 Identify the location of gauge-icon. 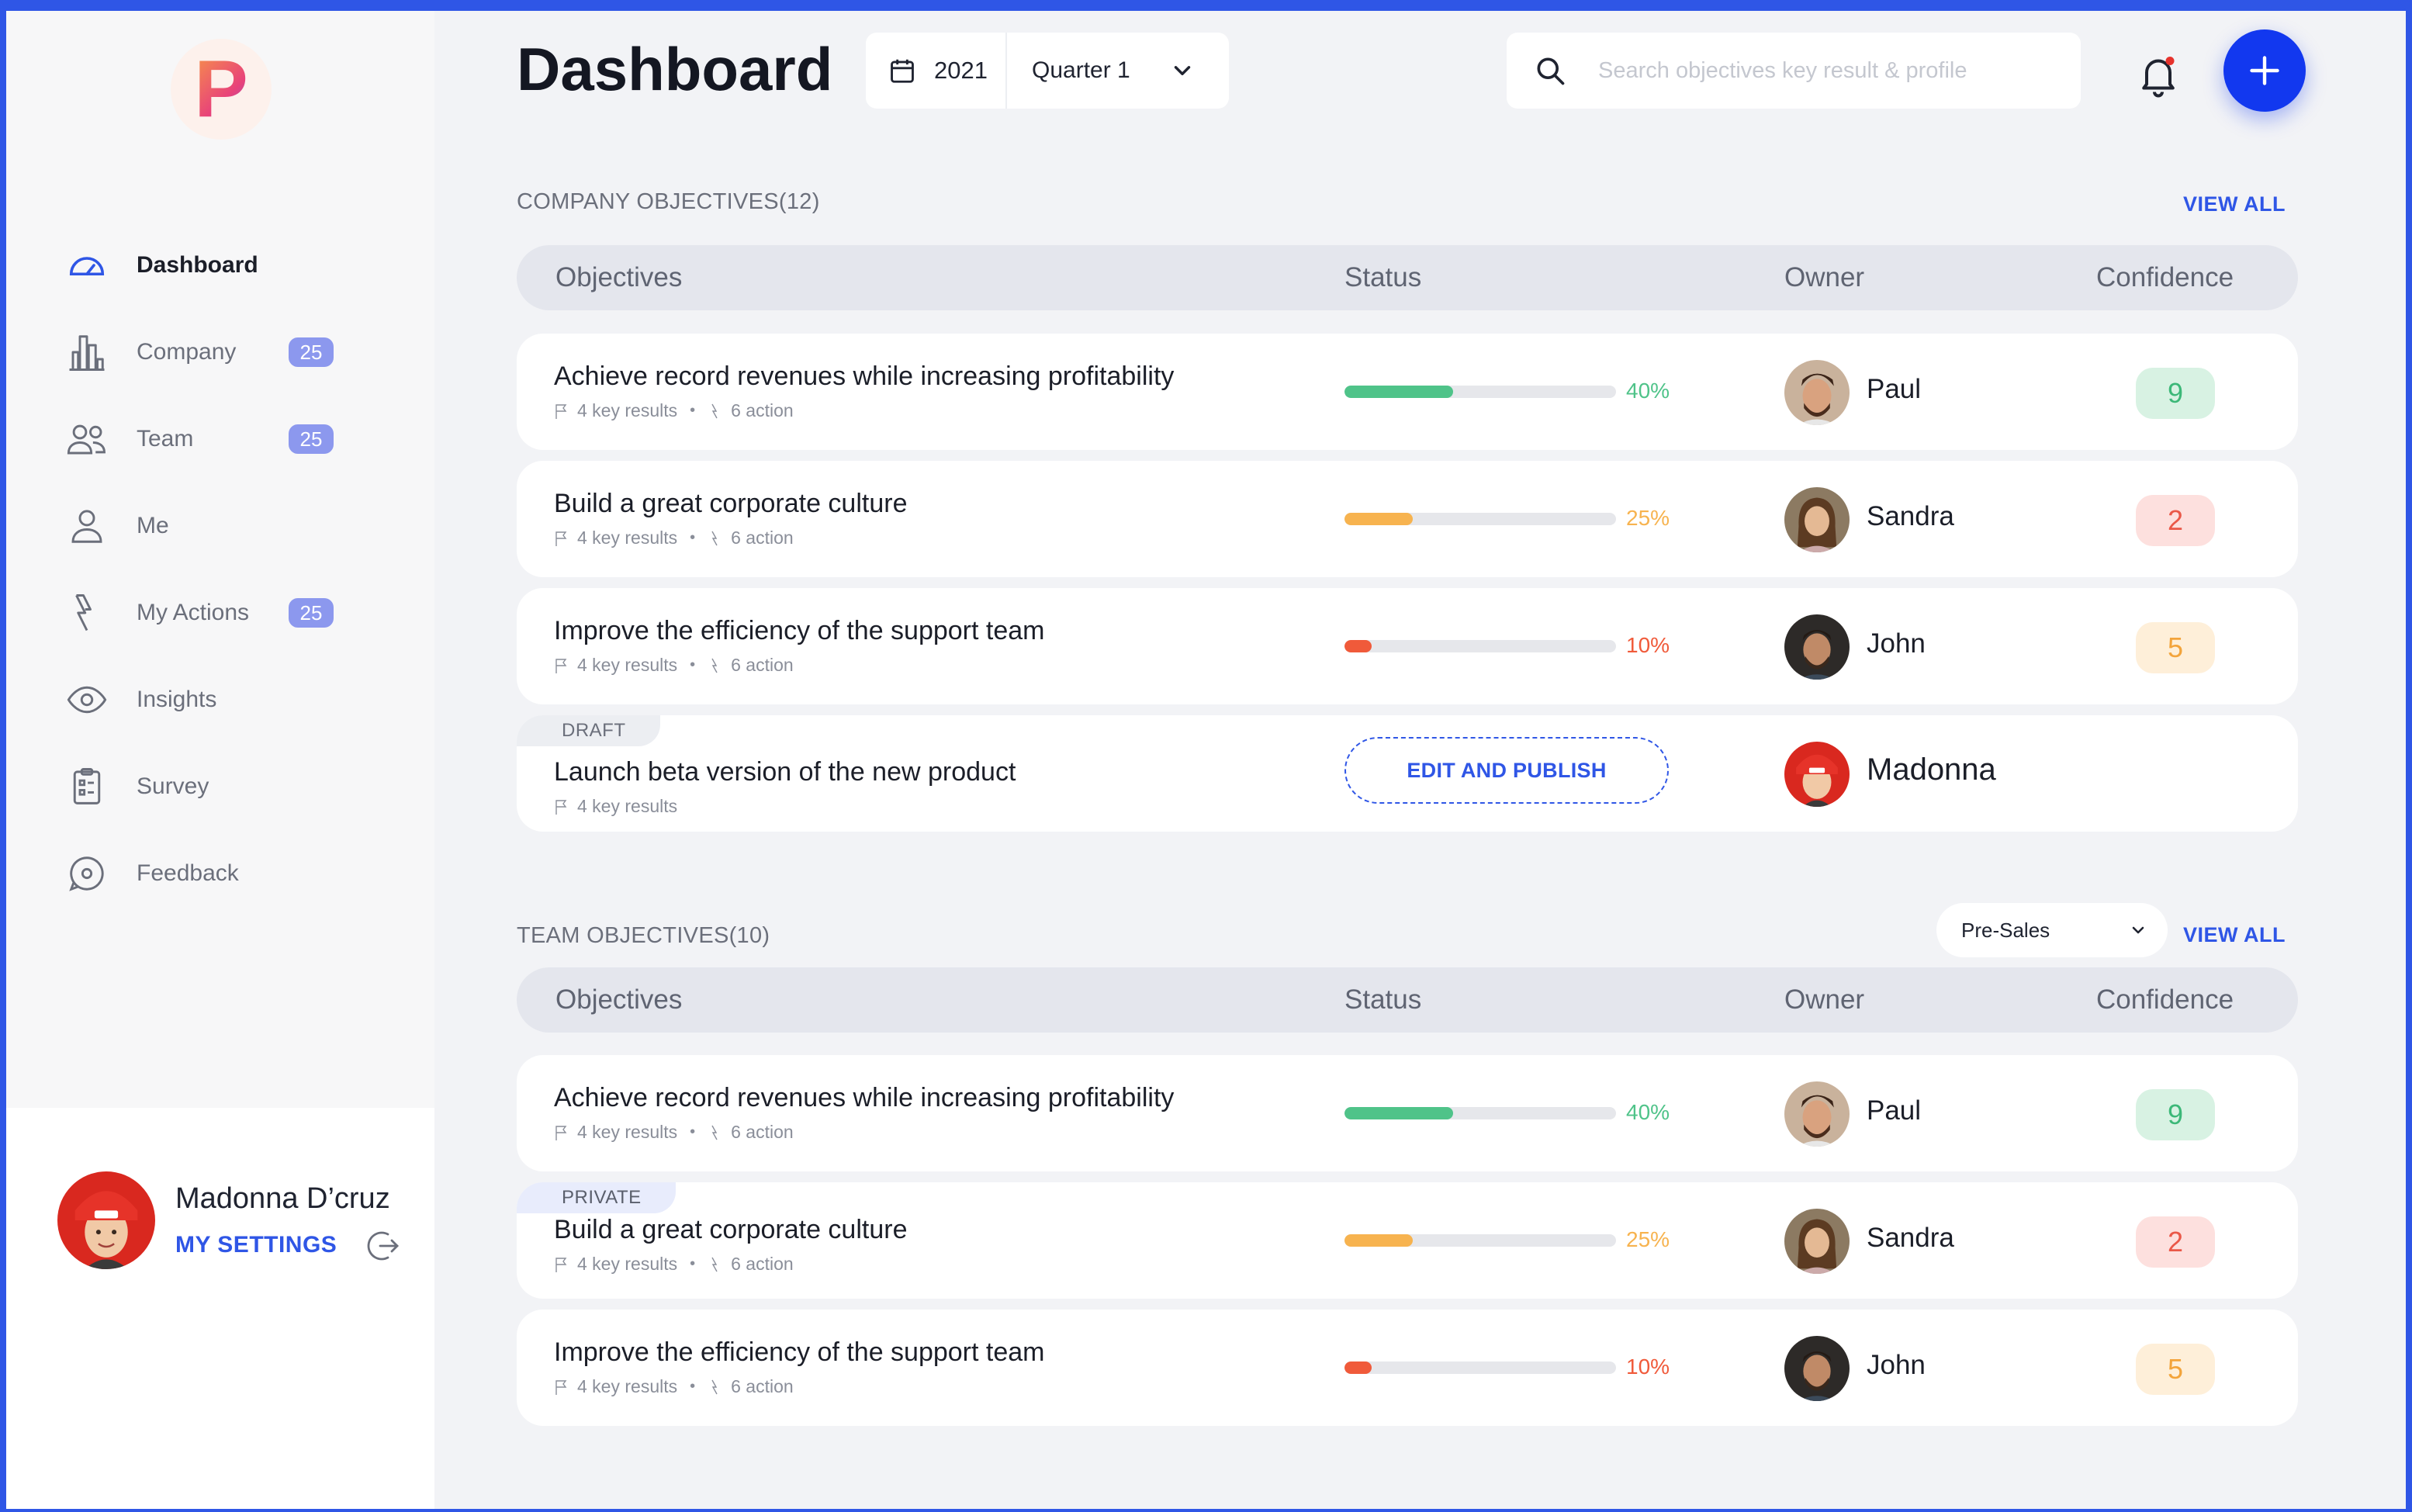
(87, 265).